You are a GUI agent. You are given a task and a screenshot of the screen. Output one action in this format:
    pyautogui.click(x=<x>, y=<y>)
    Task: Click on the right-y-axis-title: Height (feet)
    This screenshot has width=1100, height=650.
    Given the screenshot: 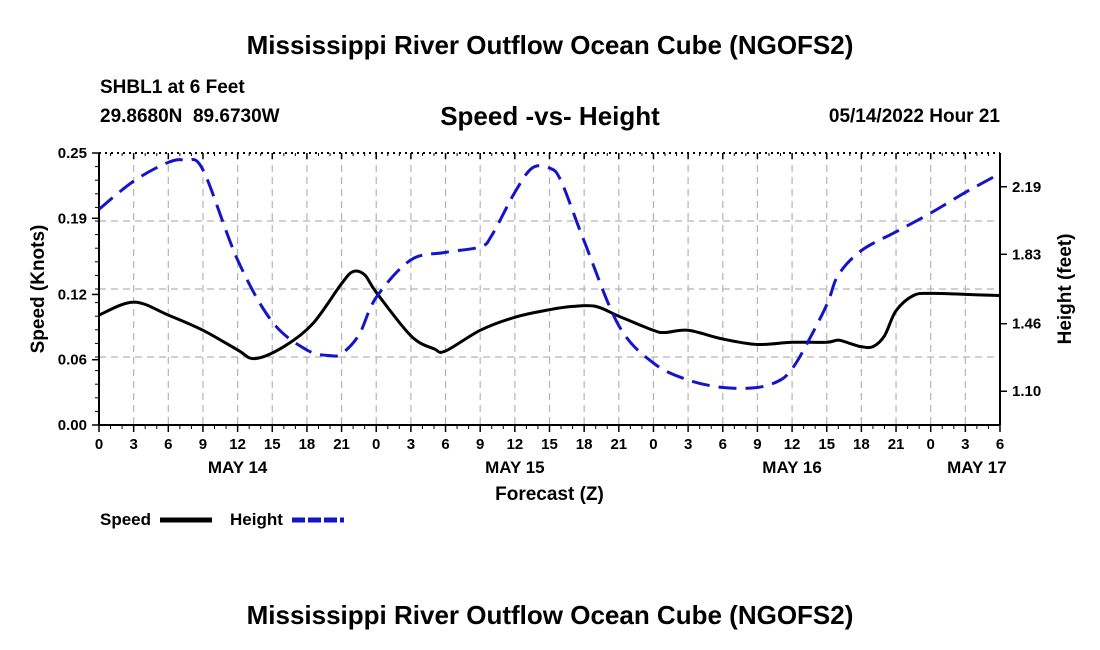 What is the action you would take?
    pyautogui.click(x=1065, y=289)
    